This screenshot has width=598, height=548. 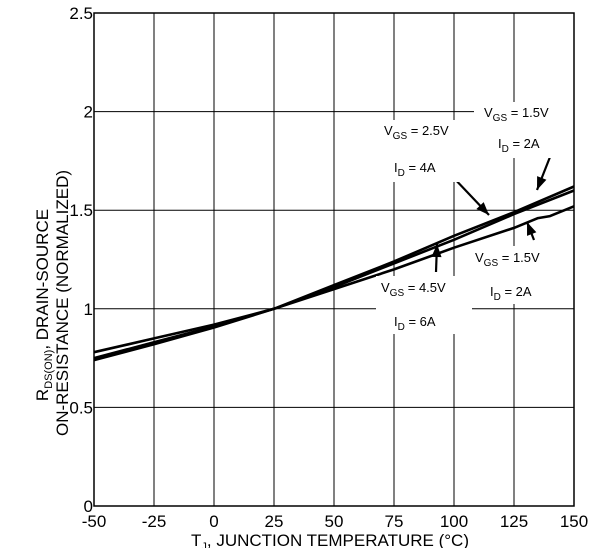 What do you see at coordinates (274, 521) in the screenshot?
I see `x-tick-label: 25` at bounding box center [274, 521].